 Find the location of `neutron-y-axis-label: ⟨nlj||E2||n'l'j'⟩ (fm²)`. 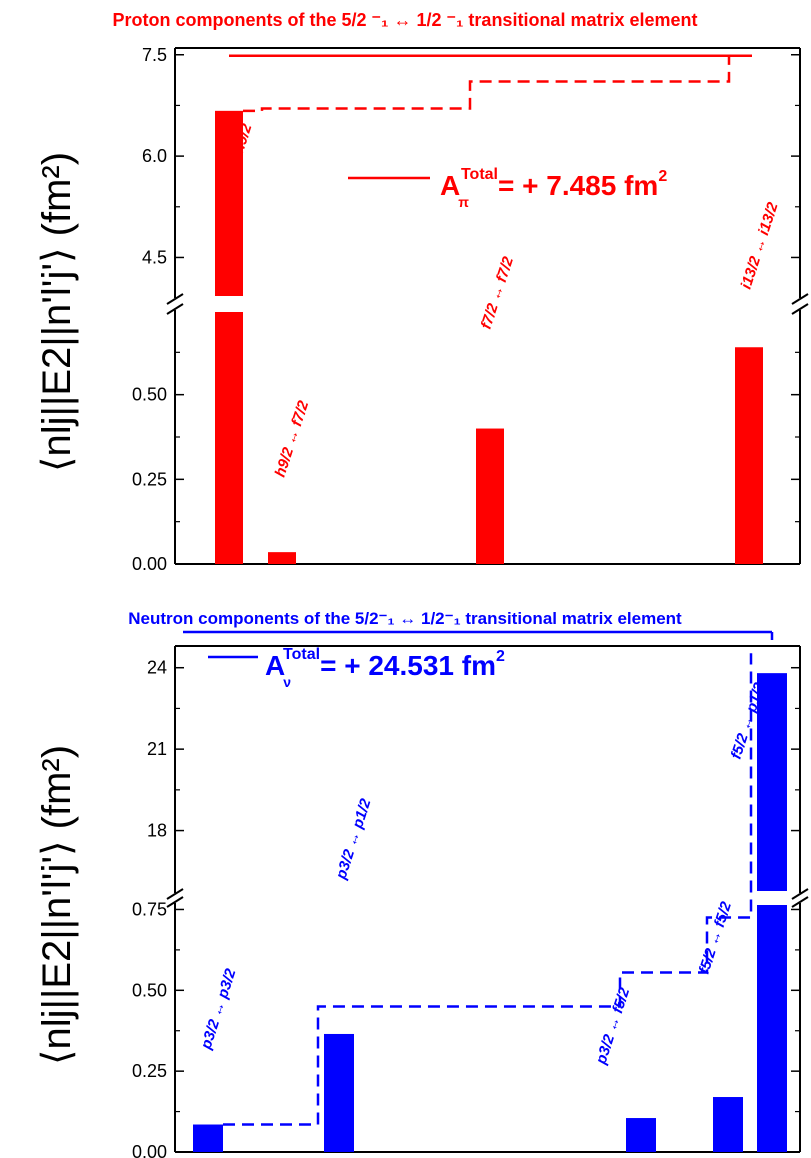

neutron-y-axis-label: ⟨nlj||E2||n'l'j'⟩ (fm²) is located at coordinates (57, 905).